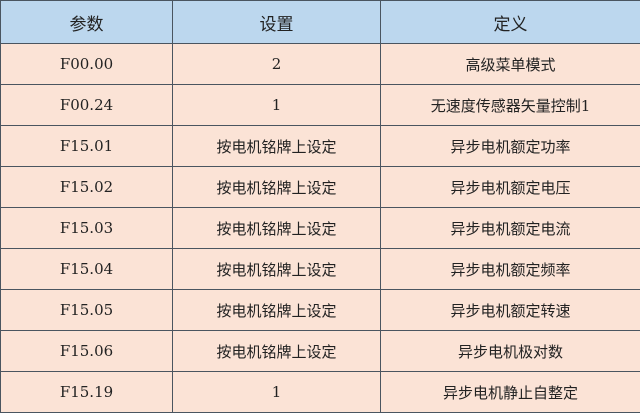 The image size is (640, 413). Describe the element at coordinates (87, 64) in the screenshot. I see `cell-parameter: F00.00` at that location.